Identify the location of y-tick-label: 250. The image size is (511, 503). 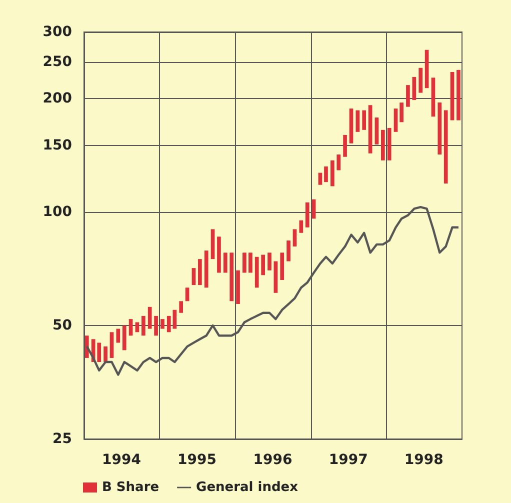
(57, 62).